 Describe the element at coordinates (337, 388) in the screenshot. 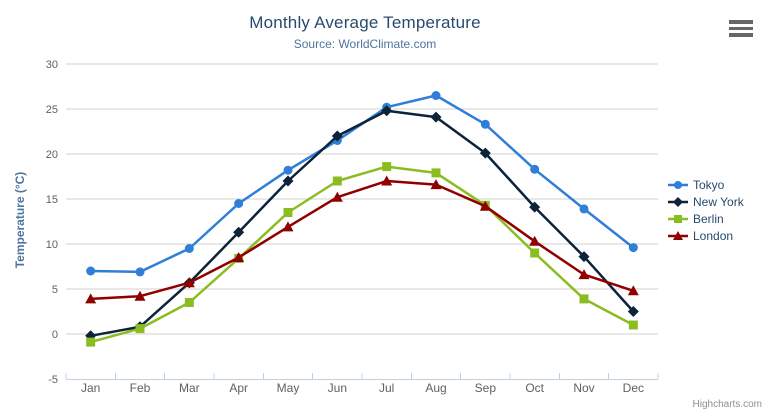

I see `x-axis-label: Jun` at that location.